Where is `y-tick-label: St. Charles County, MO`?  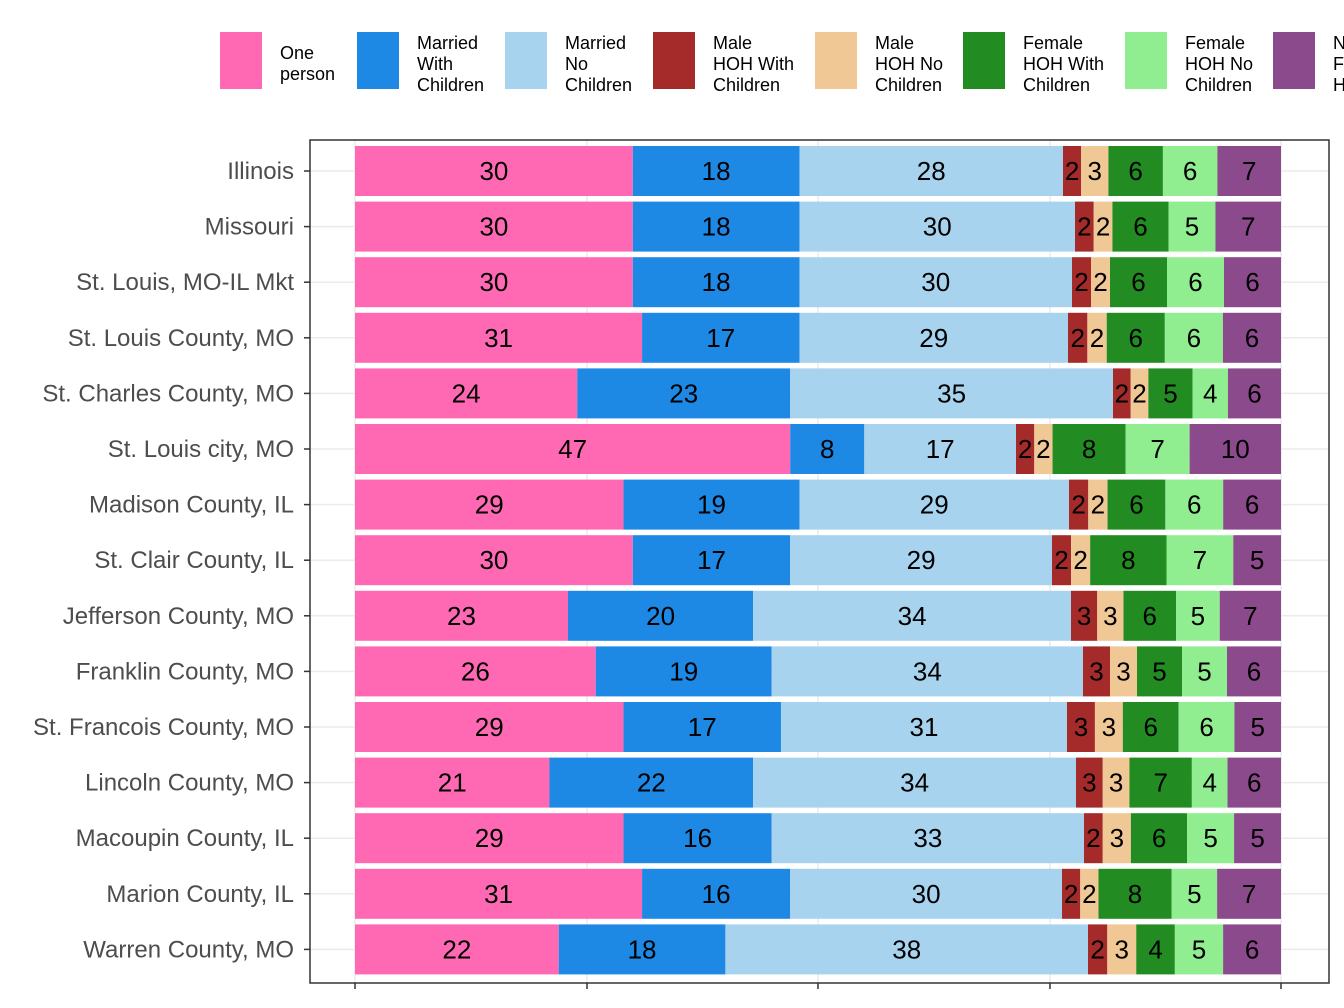
y-tick-label: St. Charles County, MO is located at coordinates (168, 393).